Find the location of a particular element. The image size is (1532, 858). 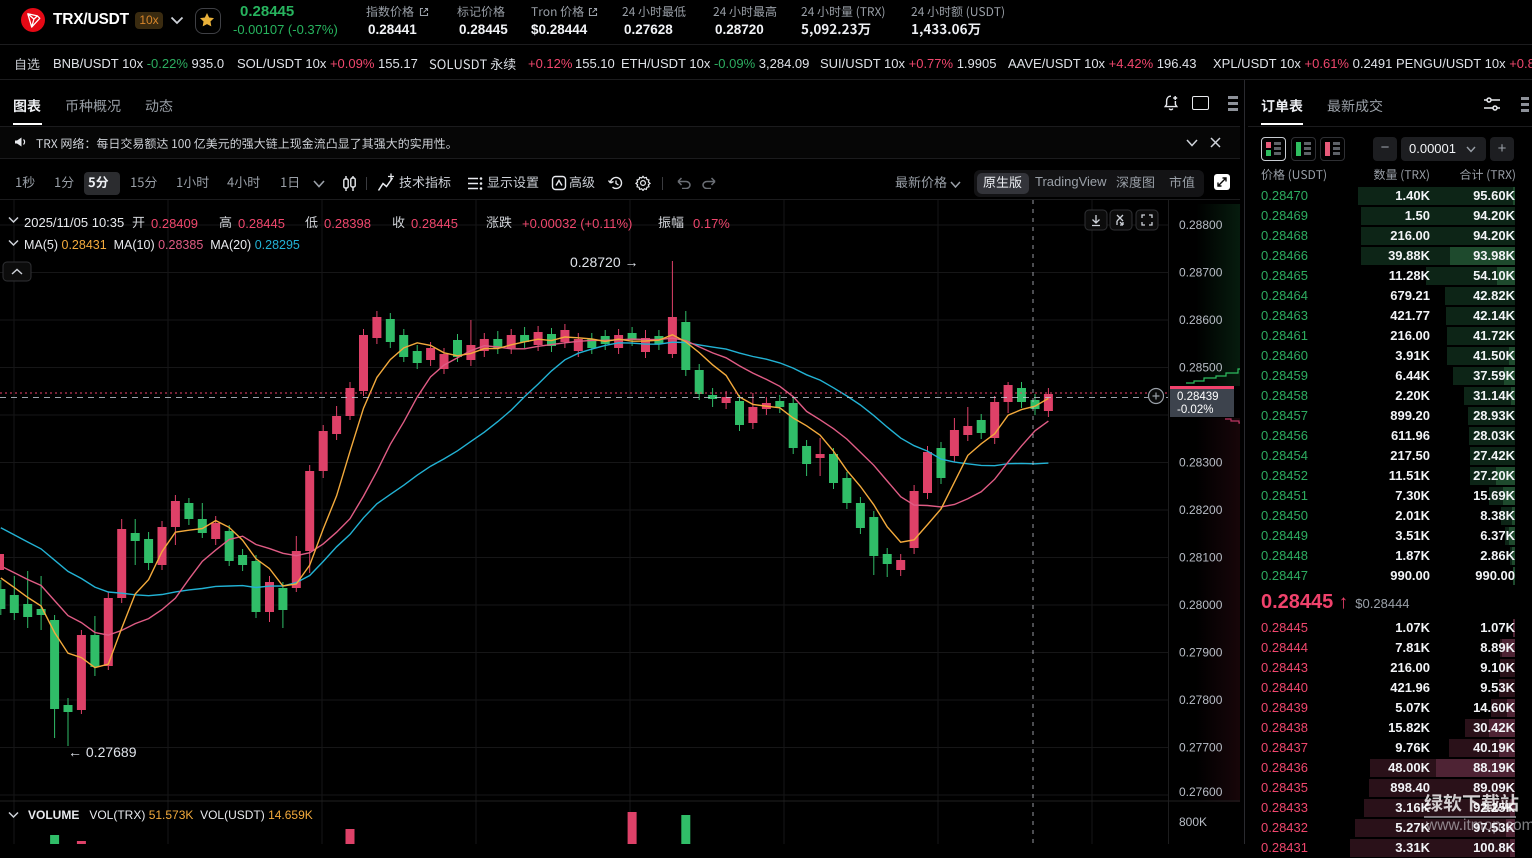

svg-text: -0.02% is located at coordinates (1195, 410).